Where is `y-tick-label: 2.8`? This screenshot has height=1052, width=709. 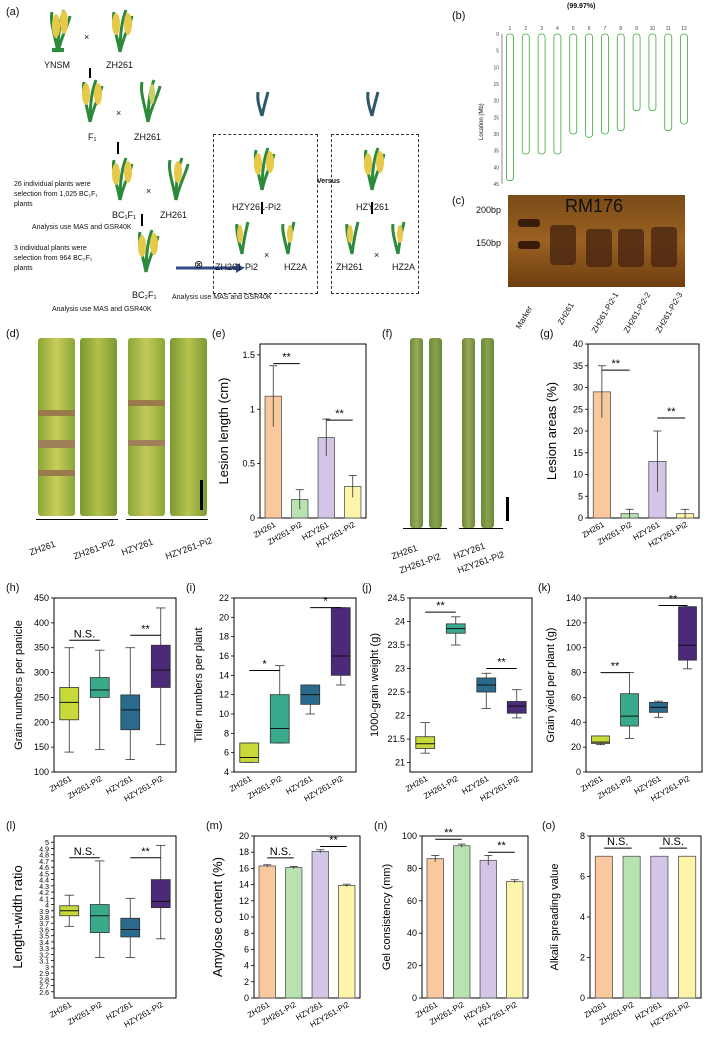 y-tick-label: 2.8 is located at coordinates (44, 980).